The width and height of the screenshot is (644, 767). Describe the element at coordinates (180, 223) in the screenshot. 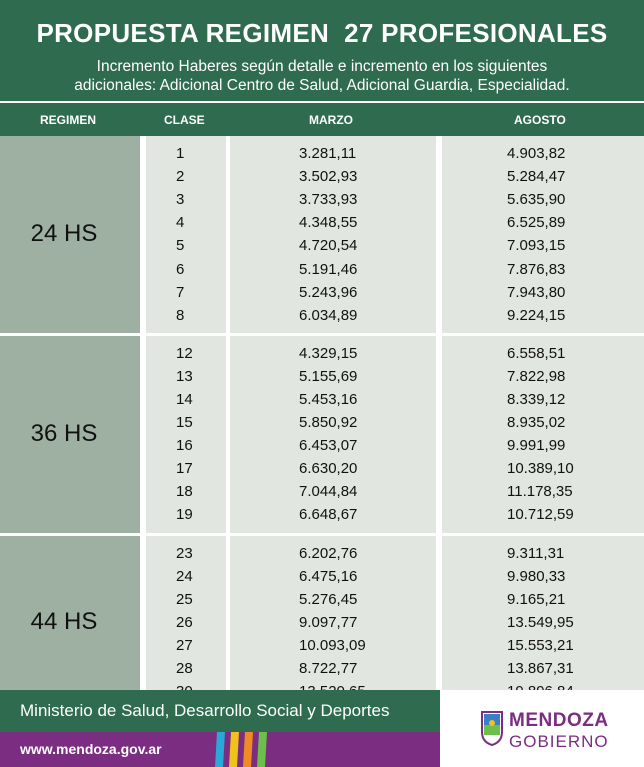

I see `clase-cell: 4` at that location.